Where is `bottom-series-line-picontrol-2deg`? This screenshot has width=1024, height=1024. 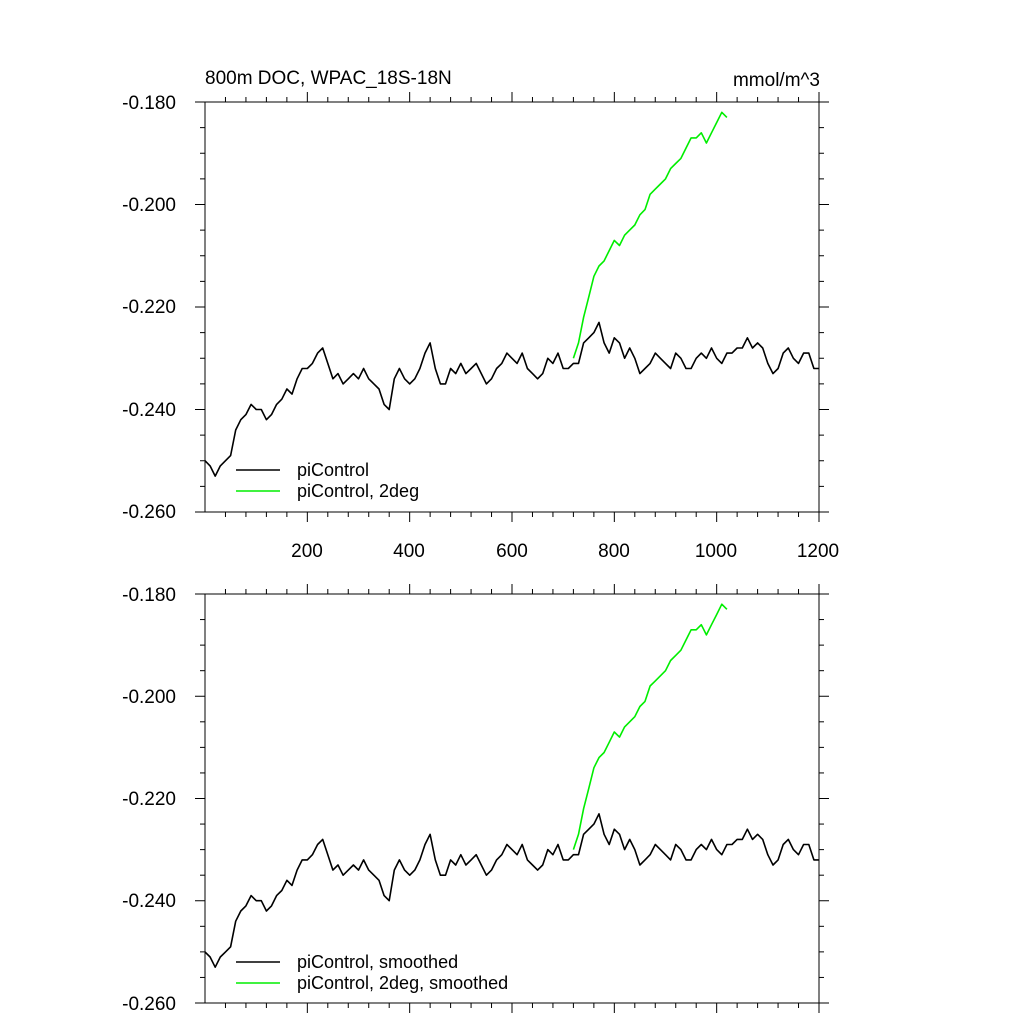 bottom-series-line-picontrol-2deg is located at coordinates (650, 726).